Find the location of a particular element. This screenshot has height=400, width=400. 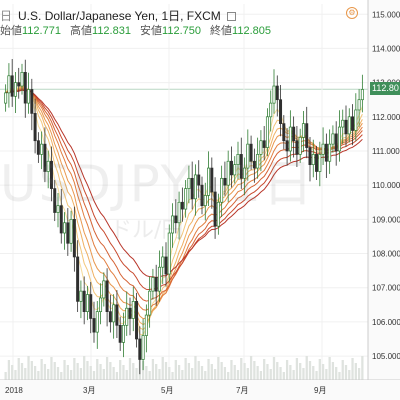

time-tick-label: 7月 is located at coordinates (242, 390).